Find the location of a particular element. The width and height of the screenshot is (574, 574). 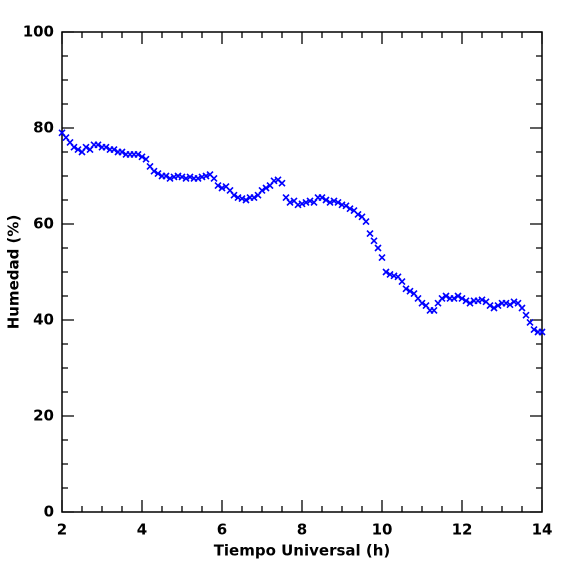

x-tick-label: 12 is located at coordinates (462, 530).